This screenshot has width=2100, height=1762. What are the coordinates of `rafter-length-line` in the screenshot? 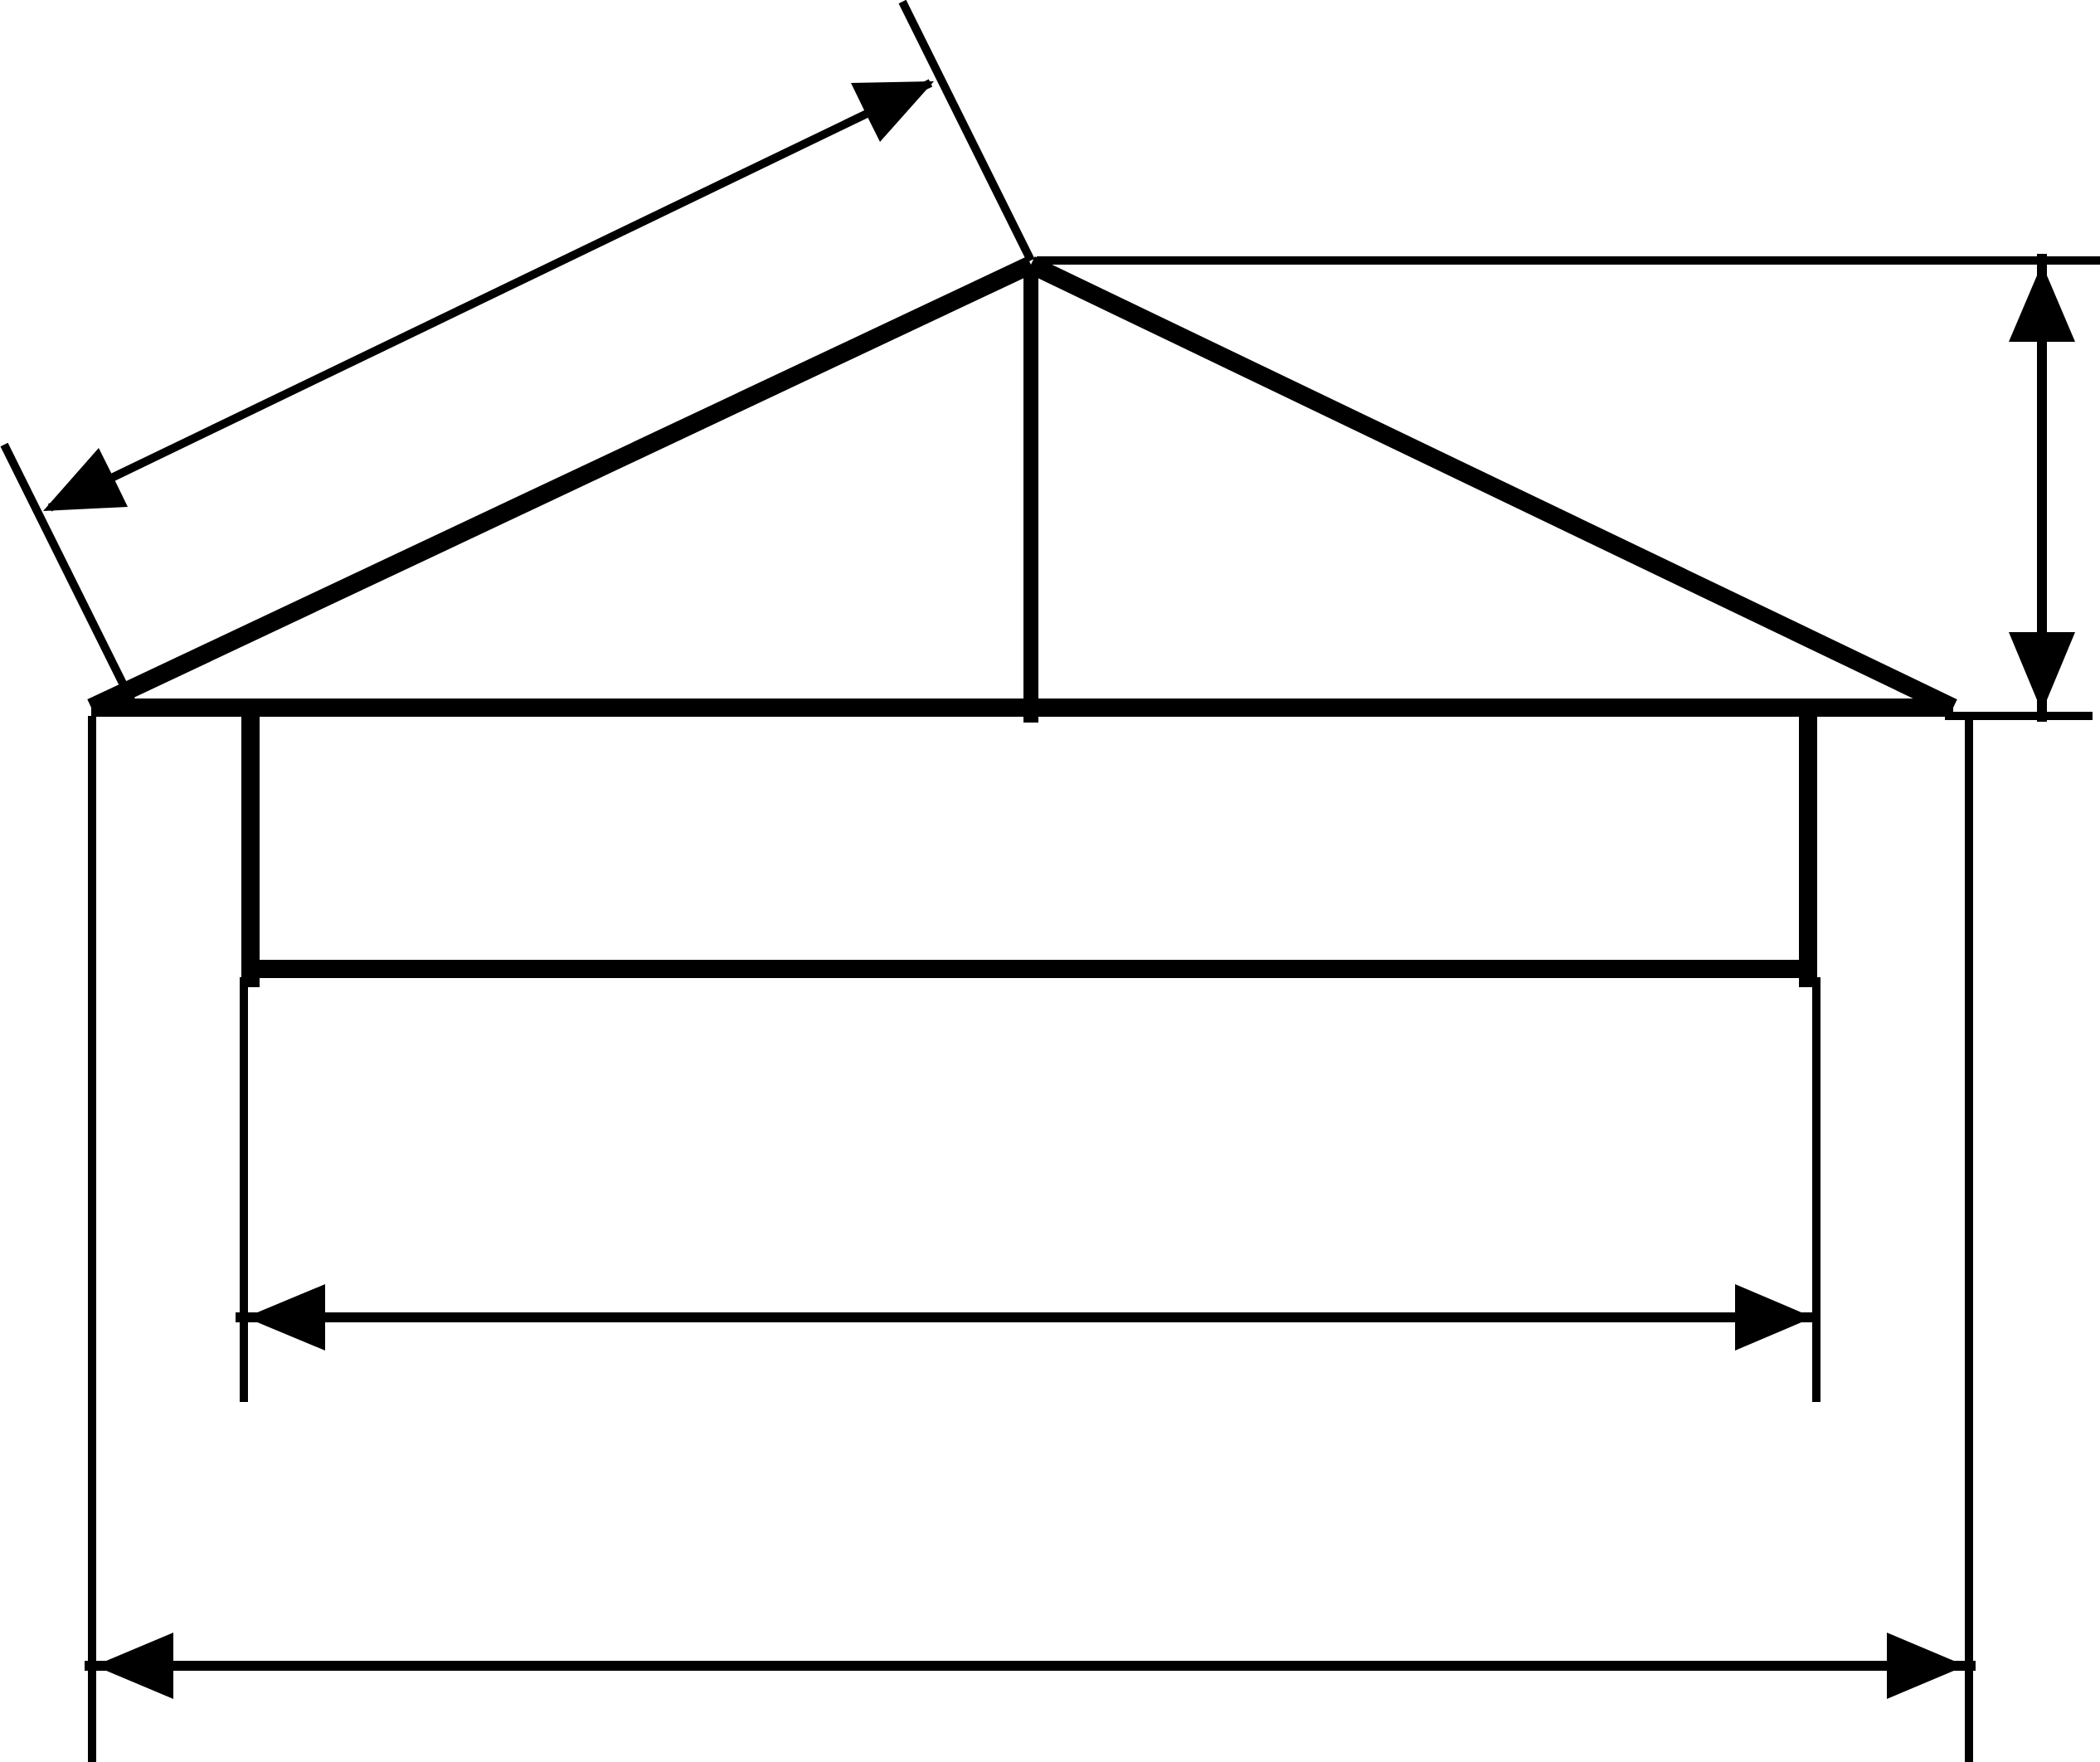 It's located at (490, 295).